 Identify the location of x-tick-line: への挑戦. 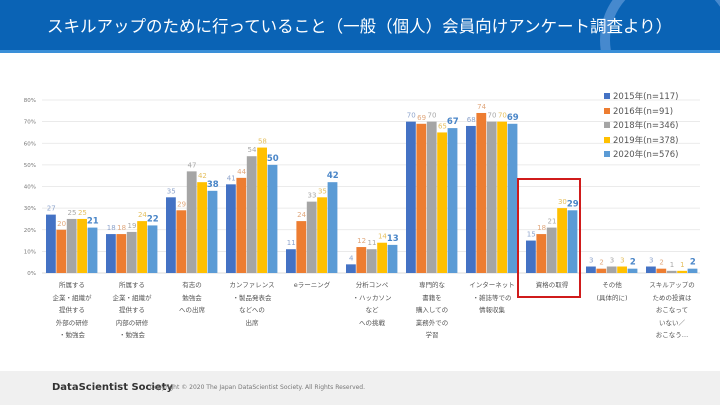
(372, 322).